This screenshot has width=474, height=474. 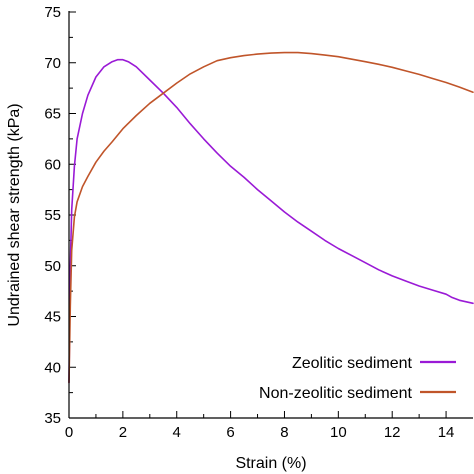 I want to click on y-tick-label-40: 40, so click(x=52, y=367).